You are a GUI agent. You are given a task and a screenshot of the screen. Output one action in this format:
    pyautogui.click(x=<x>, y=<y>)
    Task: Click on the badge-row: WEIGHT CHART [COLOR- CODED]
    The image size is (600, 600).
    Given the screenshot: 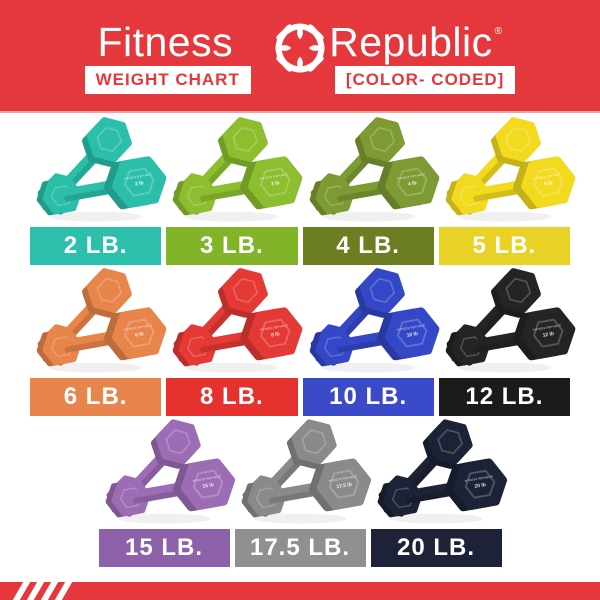 What is the action you would take?
    pyautogui.click(x=300, y=80)
    